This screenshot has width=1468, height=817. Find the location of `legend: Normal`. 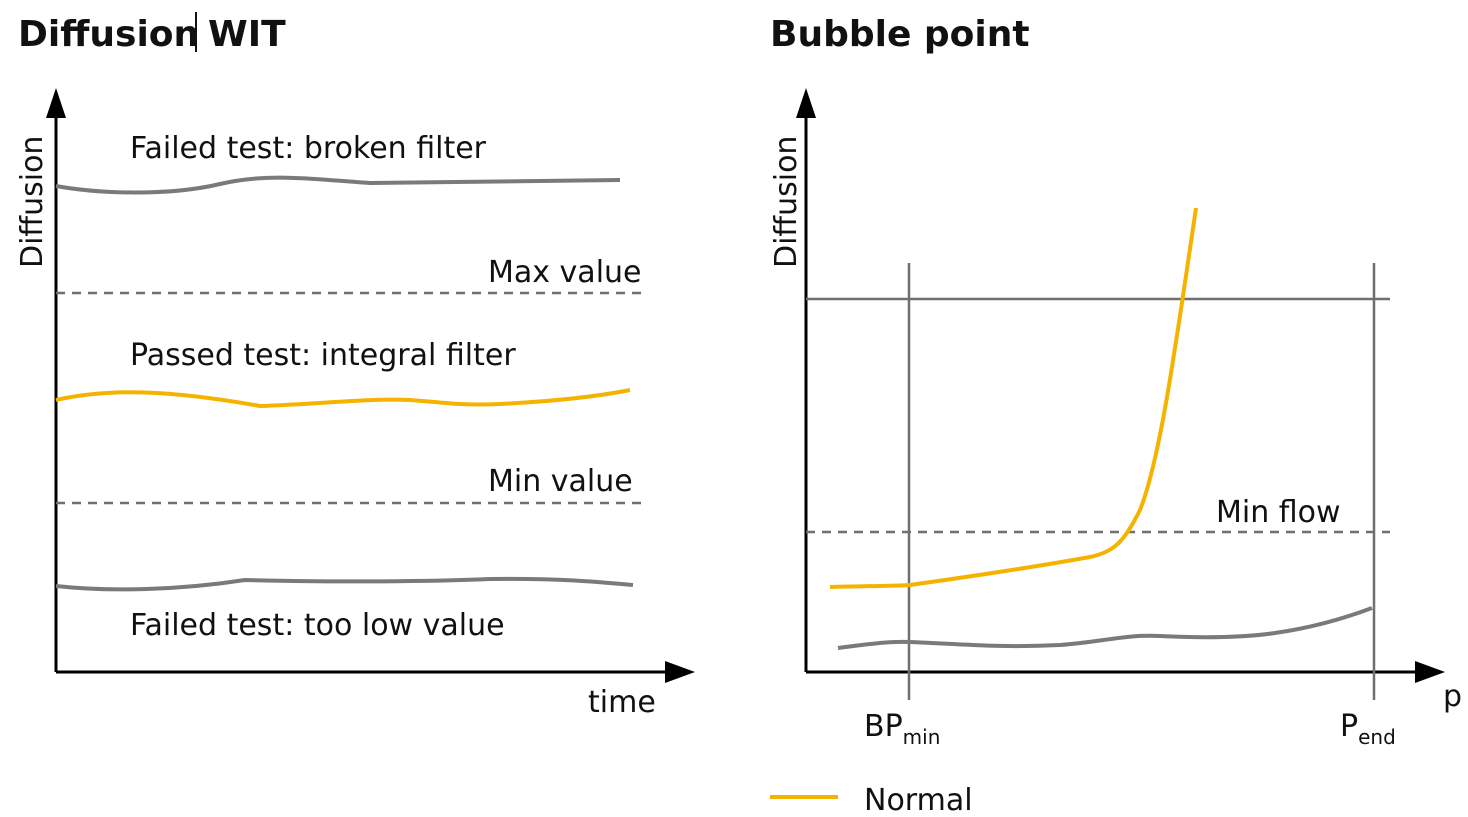

legend: Normal is located at coordinates (871, 800).